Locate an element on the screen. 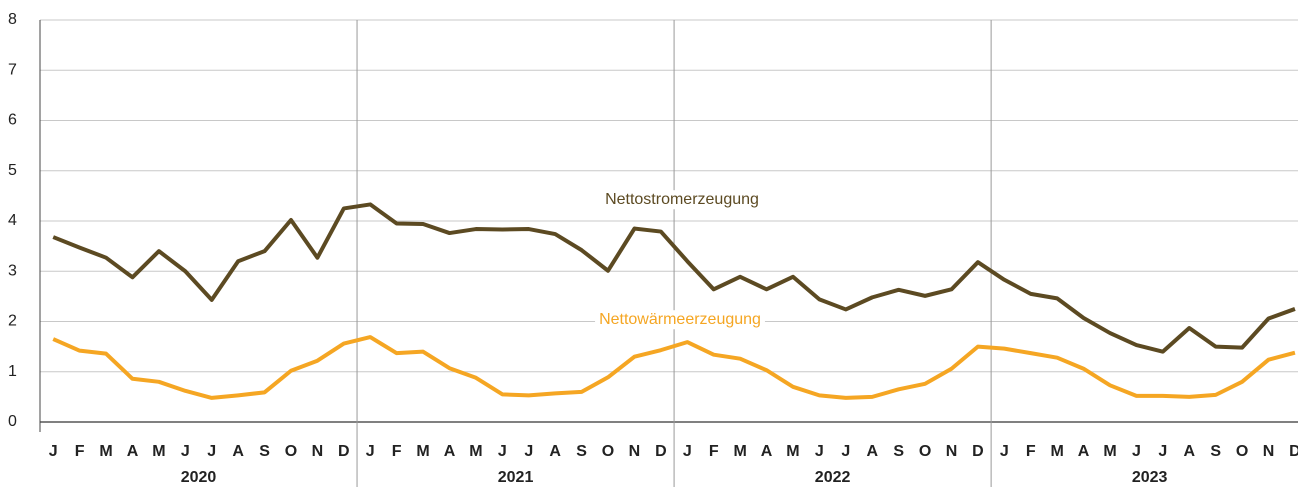  y-tick-label: 8 is located at coordinates (12, 19).